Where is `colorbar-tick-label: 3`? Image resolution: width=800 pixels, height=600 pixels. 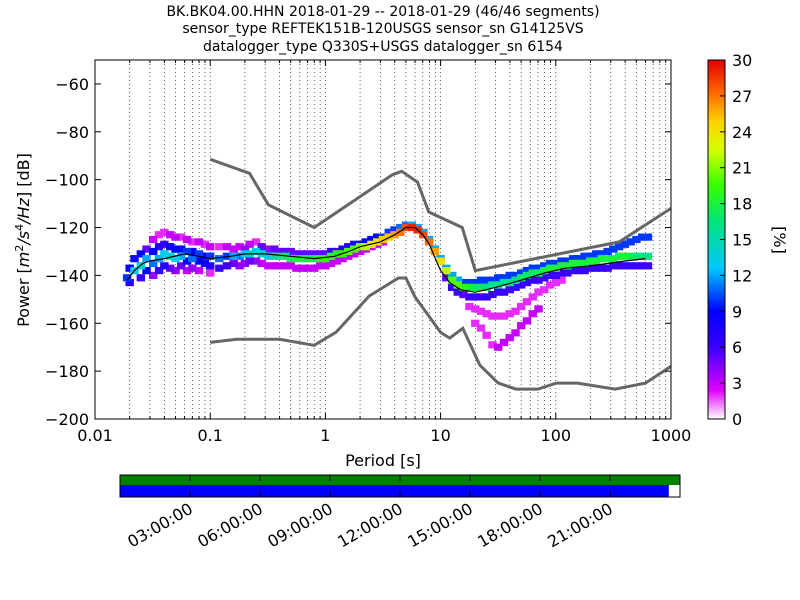 colorbar-tick-label: 3 is located at coordinates (737, 383).